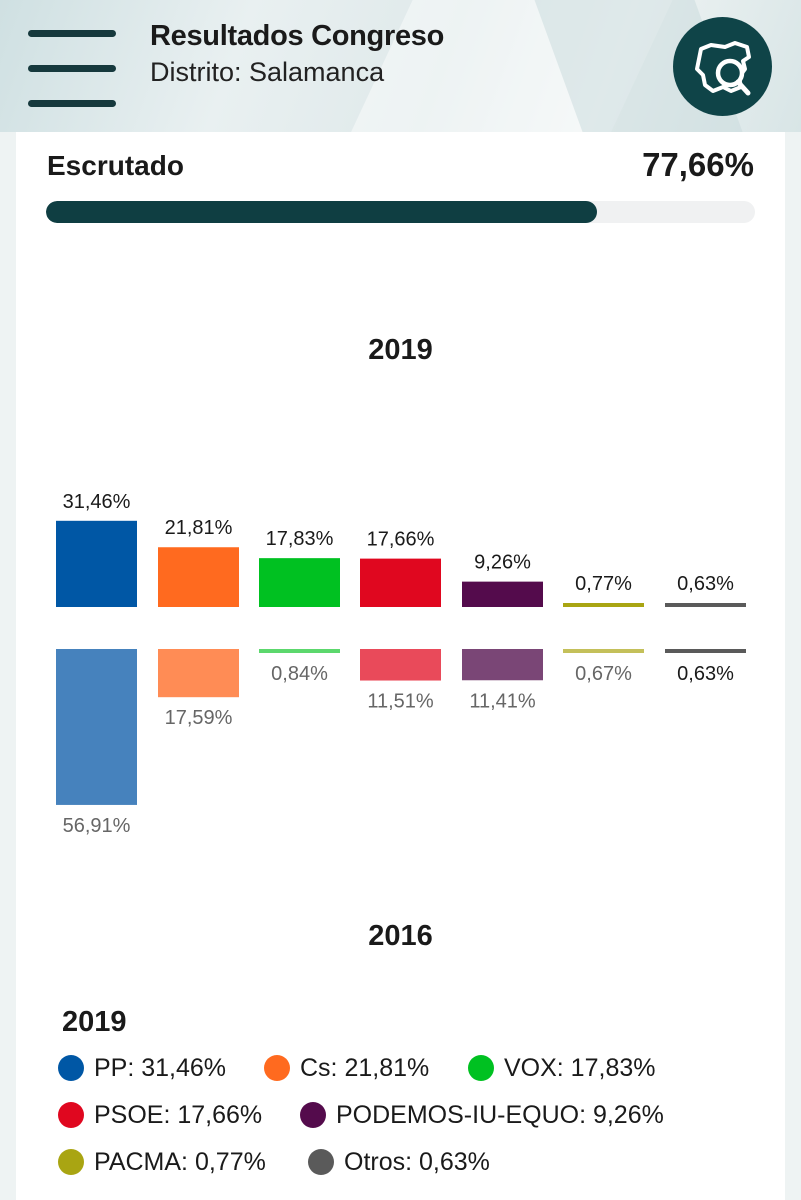  I want to click on bar-label-2016-podemos-iu-equo: 11,41%, so click(502, 701).